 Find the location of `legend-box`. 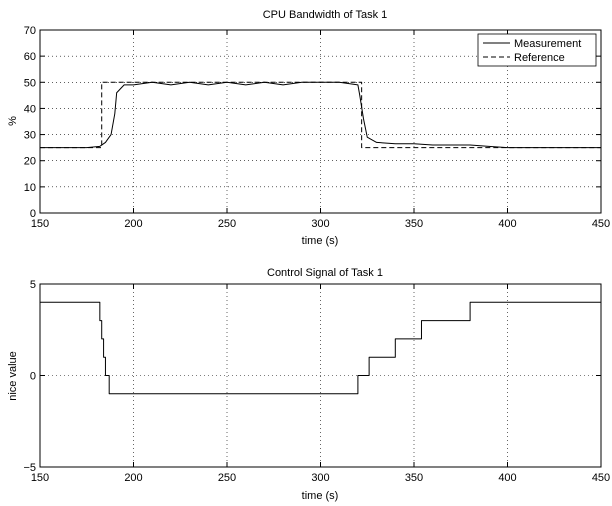

legend-box is located at coordinates (537, 50).